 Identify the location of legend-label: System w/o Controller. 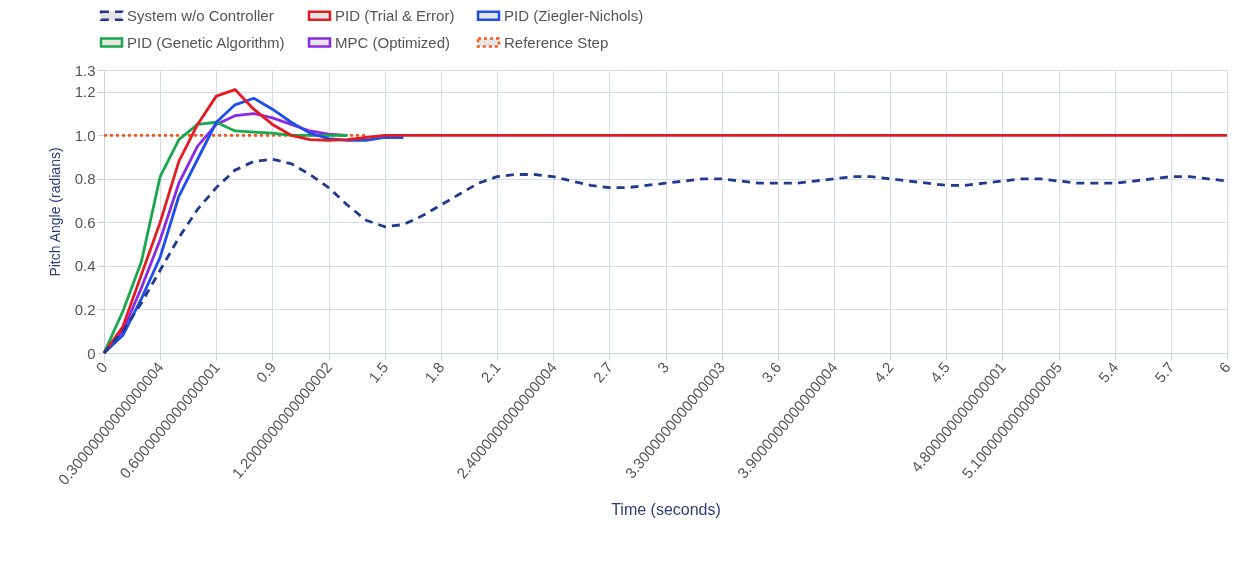
(200, 15).